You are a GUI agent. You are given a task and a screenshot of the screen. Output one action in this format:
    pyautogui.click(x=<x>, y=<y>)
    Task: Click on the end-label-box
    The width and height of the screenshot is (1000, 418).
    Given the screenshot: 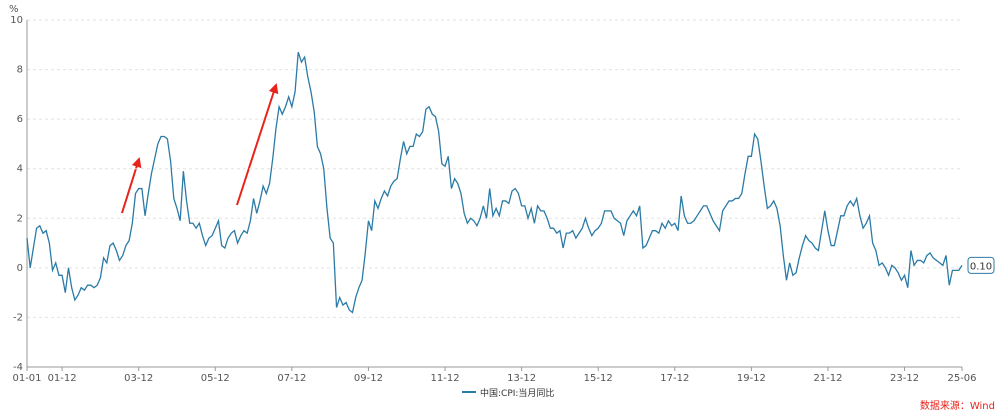 What is the action you would take?
    pyautogui.click(x=981, y=265)
    